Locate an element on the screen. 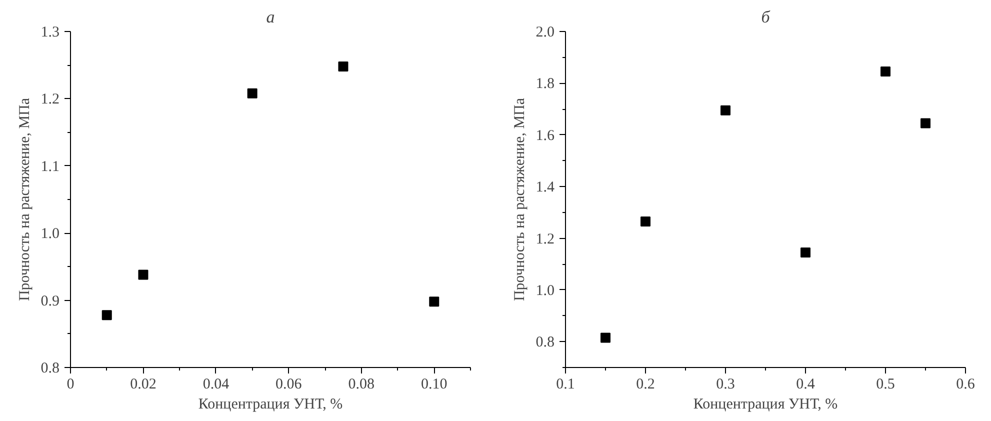 This screenshot has height=421, width=991. chart-title: а is located at coordinates (270, 17).